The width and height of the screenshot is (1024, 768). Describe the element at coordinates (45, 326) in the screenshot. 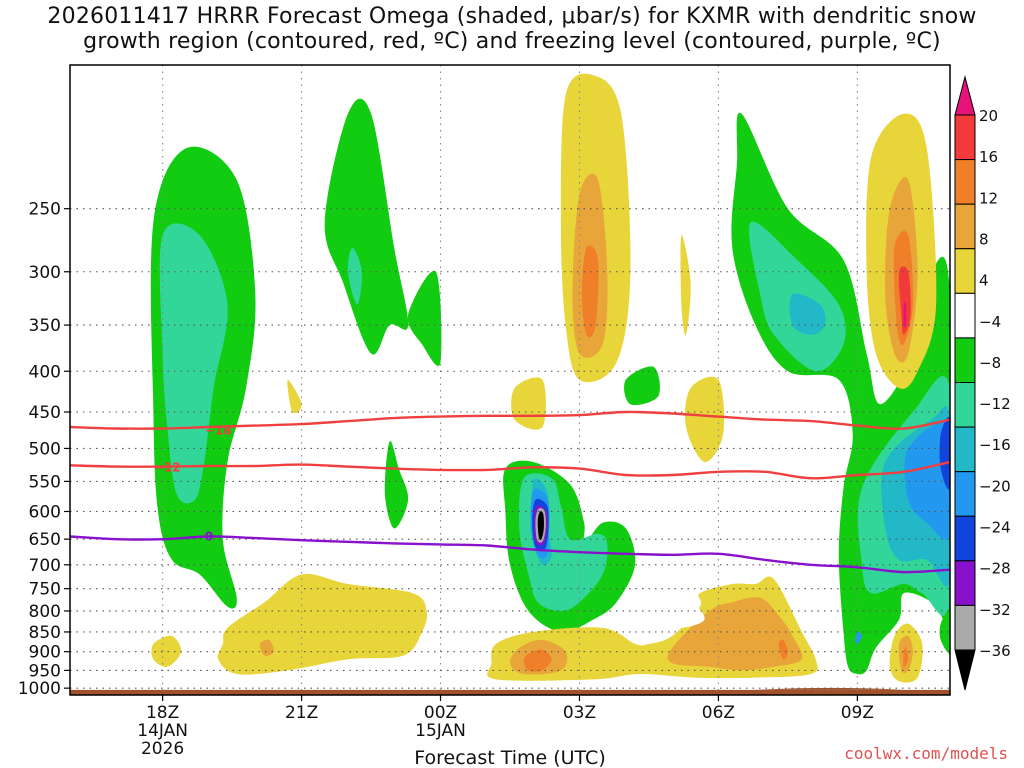

I see `y-tick-label-350: 350` at that location.